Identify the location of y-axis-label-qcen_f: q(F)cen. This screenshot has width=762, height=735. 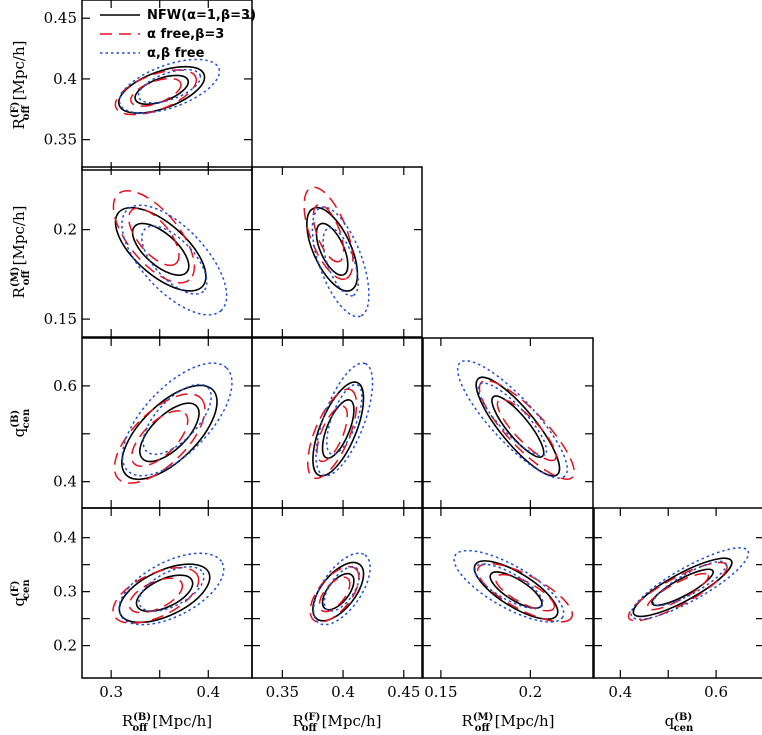
(21, 593).